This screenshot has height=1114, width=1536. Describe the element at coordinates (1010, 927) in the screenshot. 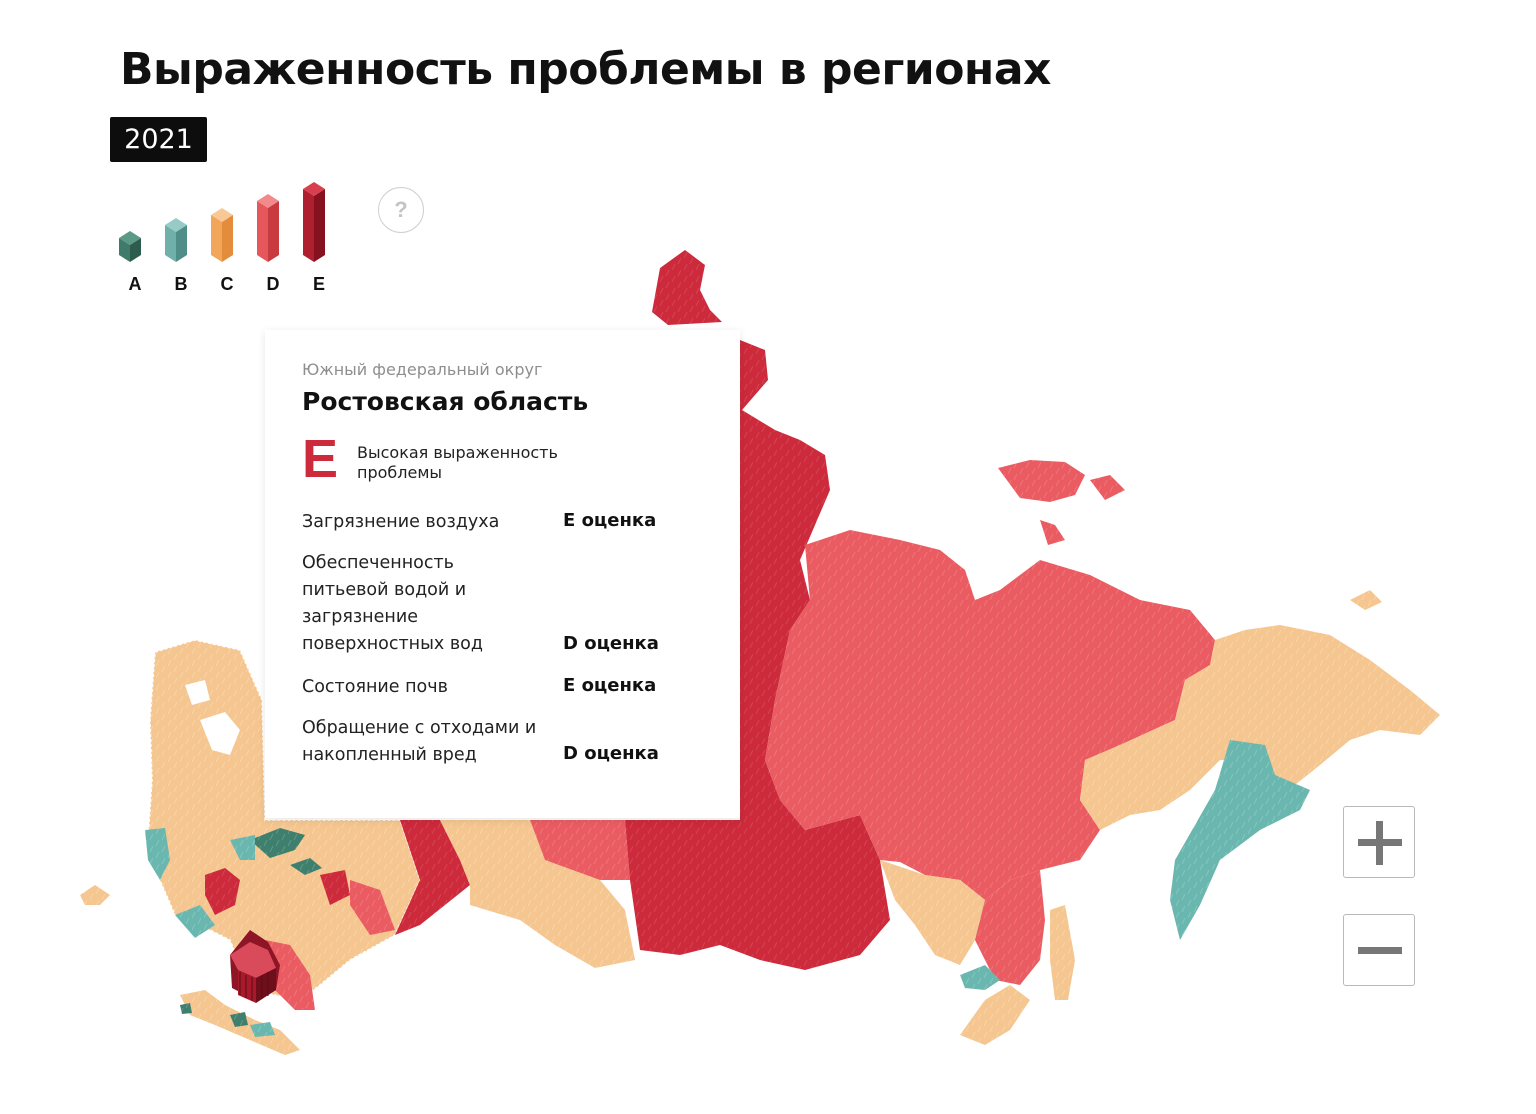

I see `region-amur` at that location.